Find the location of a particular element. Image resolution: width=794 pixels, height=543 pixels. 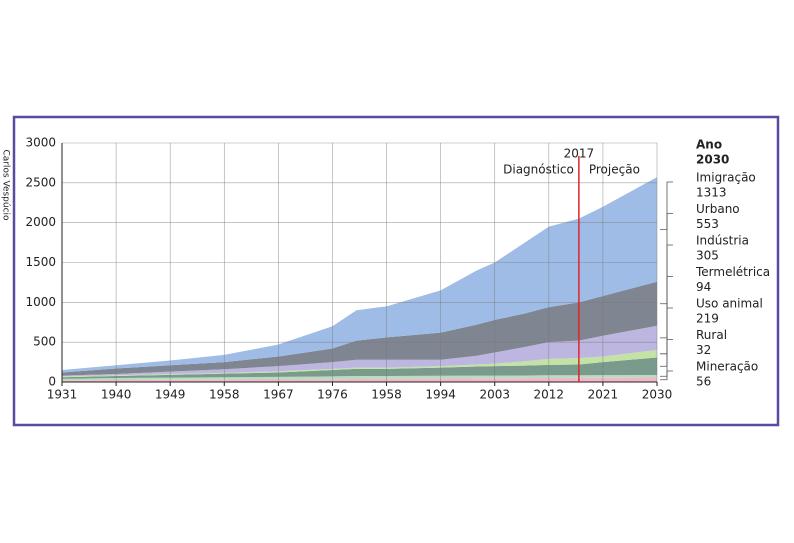

legend-label: Termelétrica is located at coordinates (732, 272).